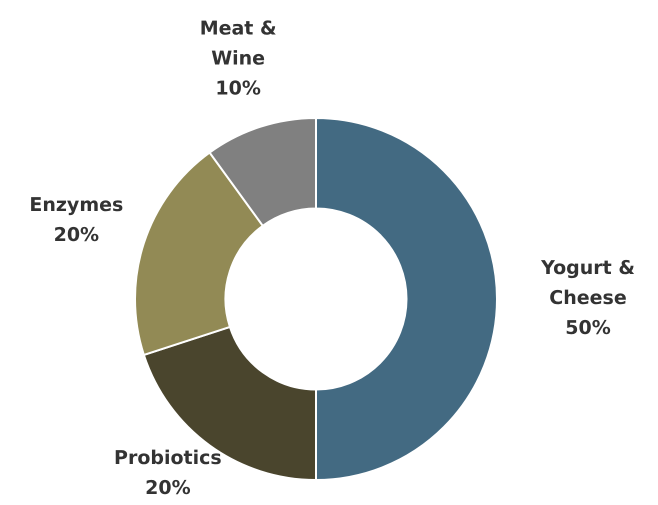 The height and width of the screenshot is (505, 658). What do you see at coordinates (238, 88) in the screenshot?
I see `data-label: 10%` at bounding box center [238, 88].